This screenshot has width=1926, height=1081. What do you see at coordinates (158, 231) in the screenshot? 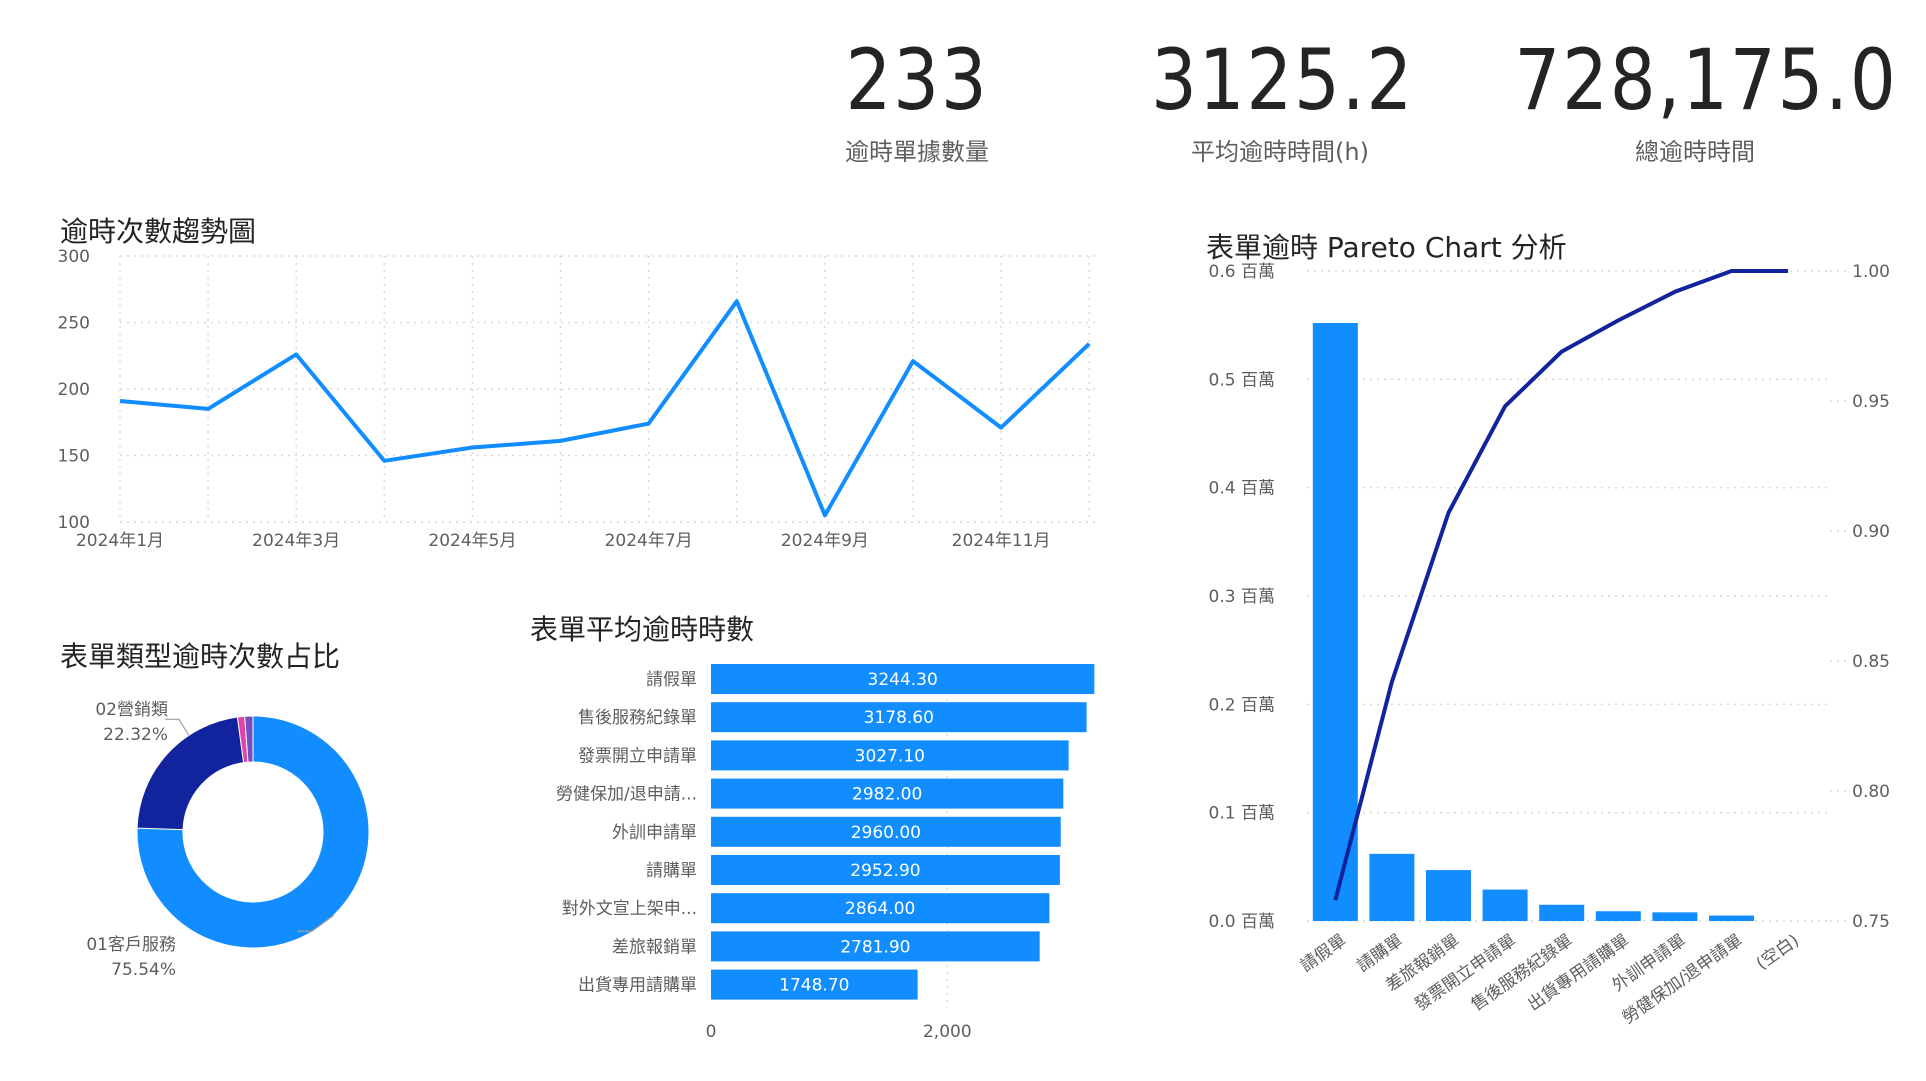
I see `line-chart-title: 逾時次數趨勢圖` at bounding box center [158, 231].